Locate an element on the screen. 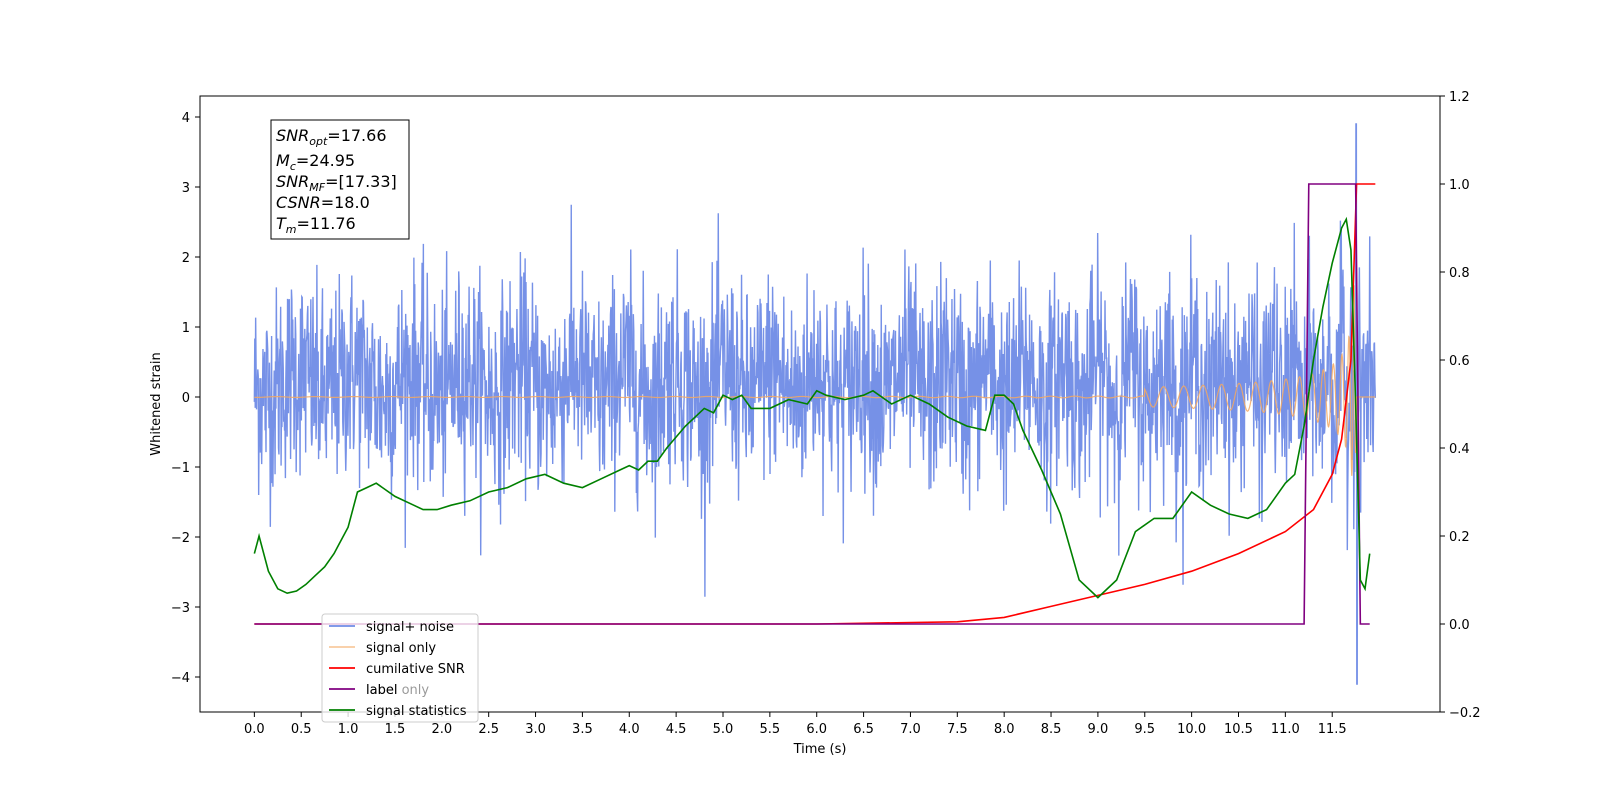  x-tick-label: 8.5 is located at coordinates (1051, 729).